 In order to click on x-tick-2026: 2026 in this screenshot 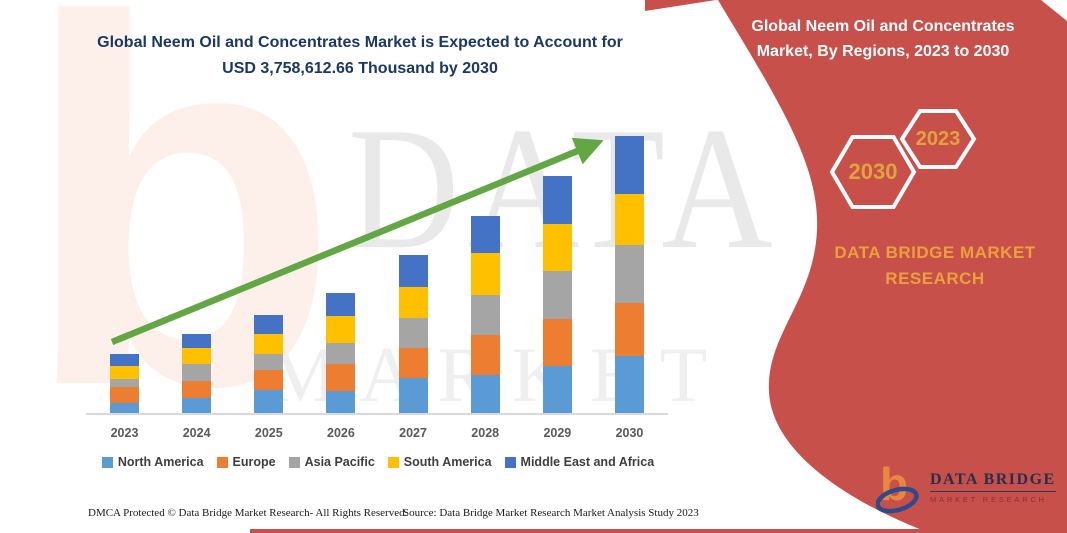, I will do `click(341, 433)`.